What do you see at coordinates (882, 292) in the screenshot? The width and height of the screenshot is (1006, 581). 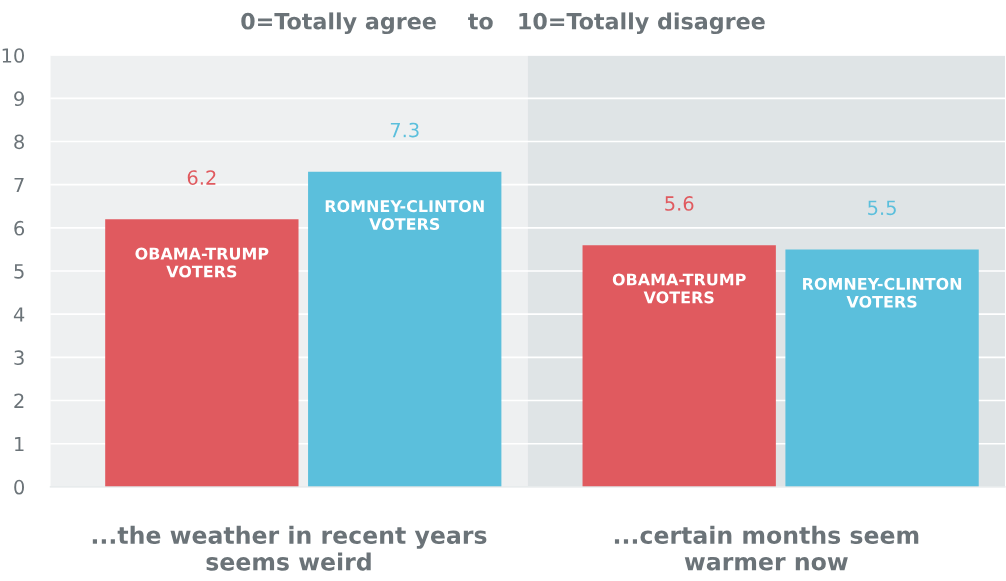 I see `text: ROMNEY-CLINTON VOTERS` at bounding box center [882, 292].